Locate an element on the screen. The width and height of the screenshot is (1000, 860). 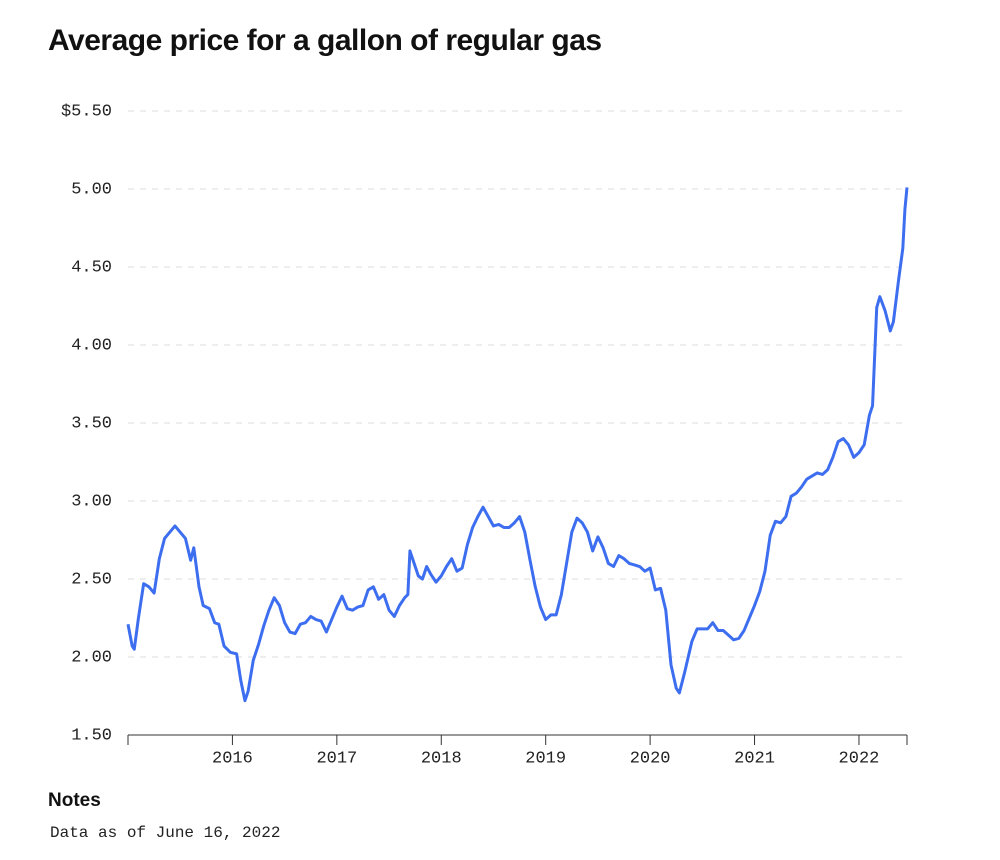
x-tick-label: 2022 is located at coordinates (859, 758).